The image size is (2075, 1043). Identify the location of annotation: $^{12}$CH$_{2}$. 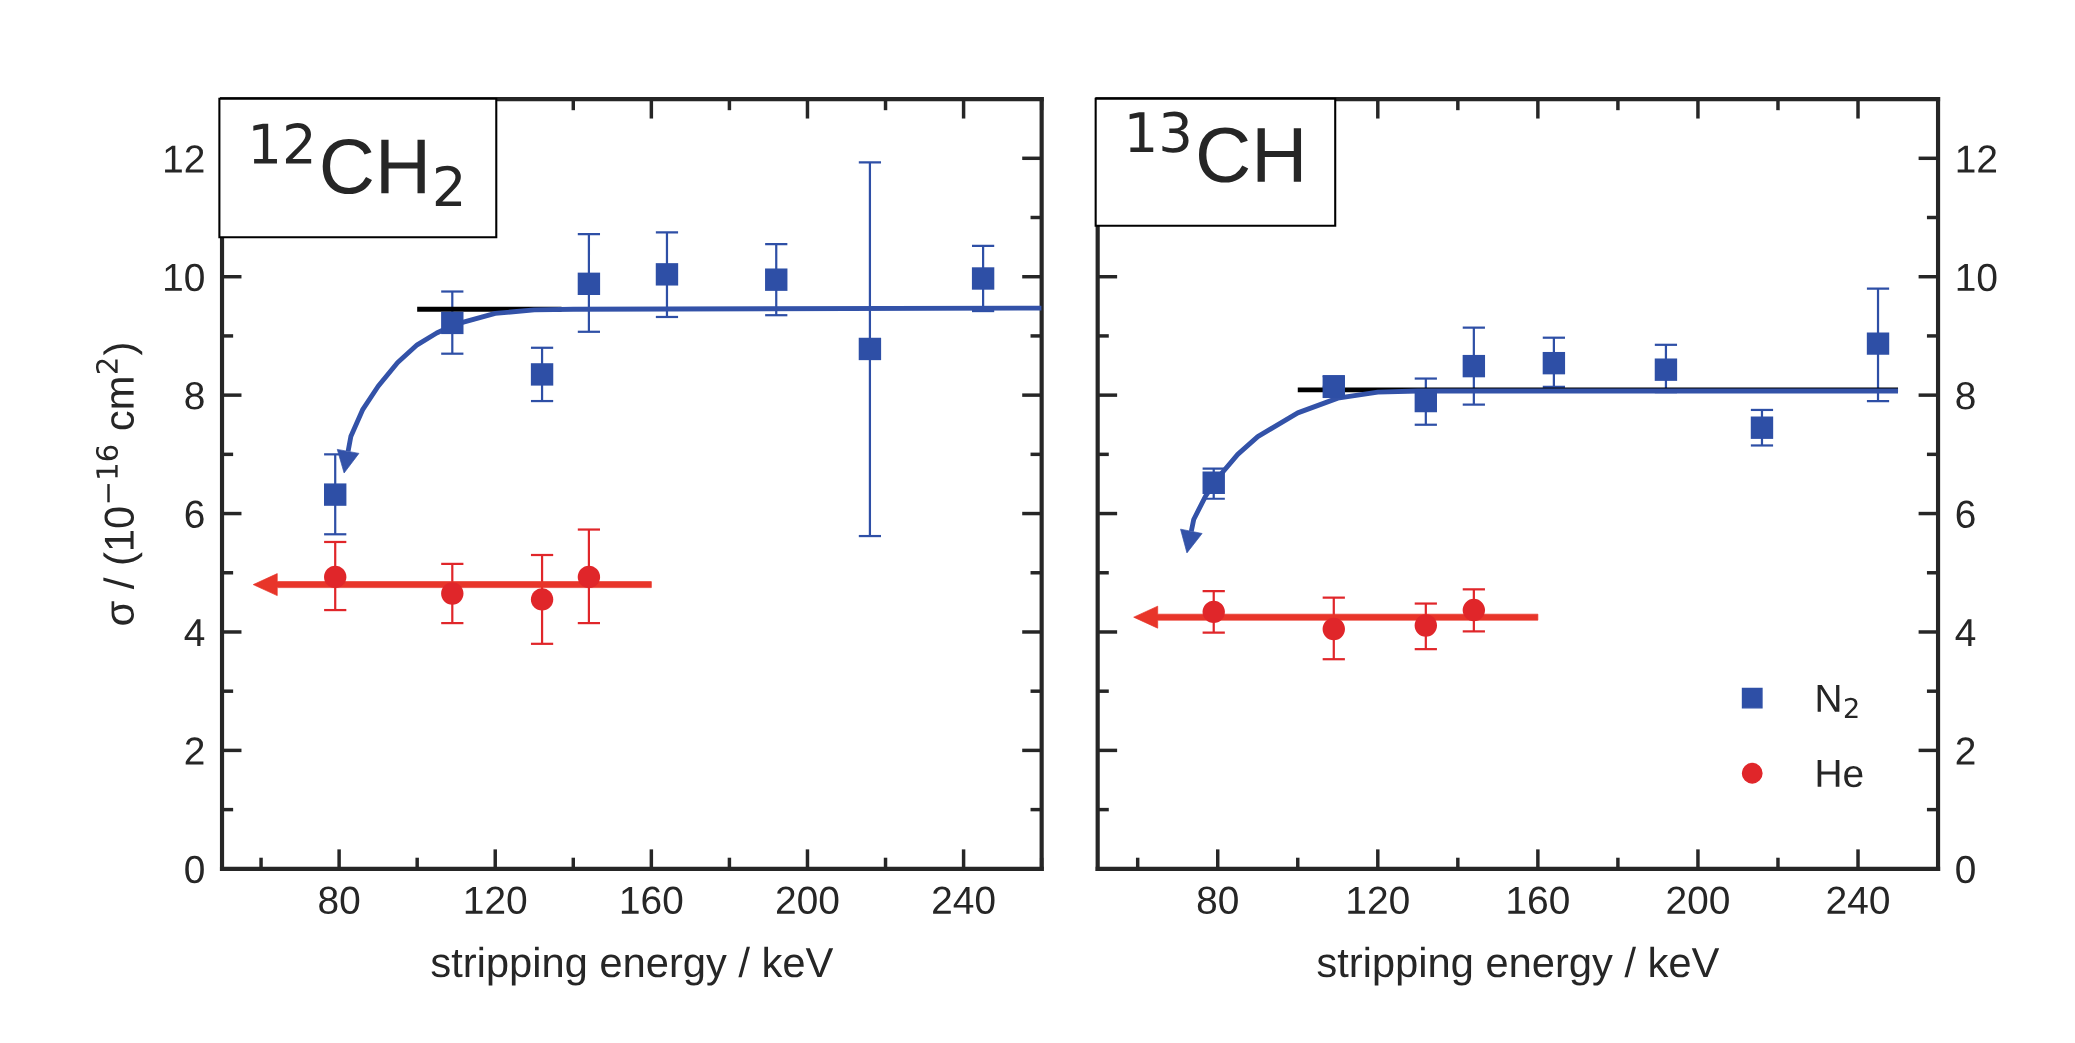
(357, 165).